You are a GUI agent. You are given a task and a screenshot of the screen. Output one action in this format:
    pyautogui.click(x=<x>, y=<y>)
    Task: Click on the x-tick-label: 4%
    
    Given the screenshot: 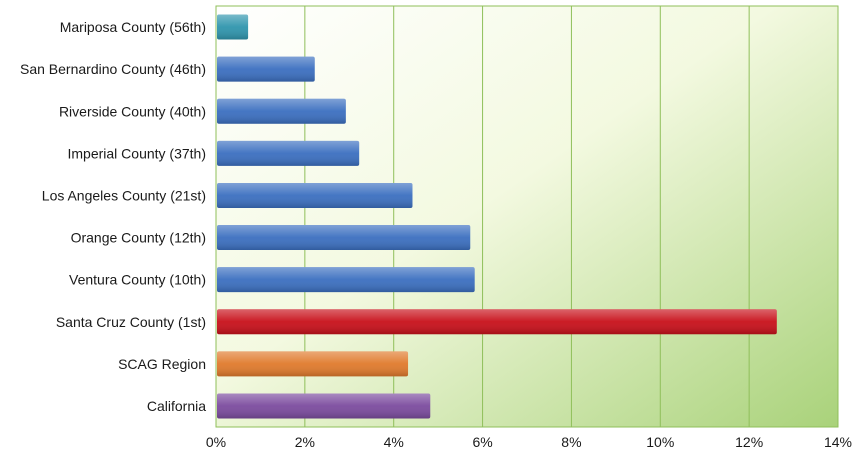 What is the action you would take?
    pyautogui.click(x=394, y=442)
    